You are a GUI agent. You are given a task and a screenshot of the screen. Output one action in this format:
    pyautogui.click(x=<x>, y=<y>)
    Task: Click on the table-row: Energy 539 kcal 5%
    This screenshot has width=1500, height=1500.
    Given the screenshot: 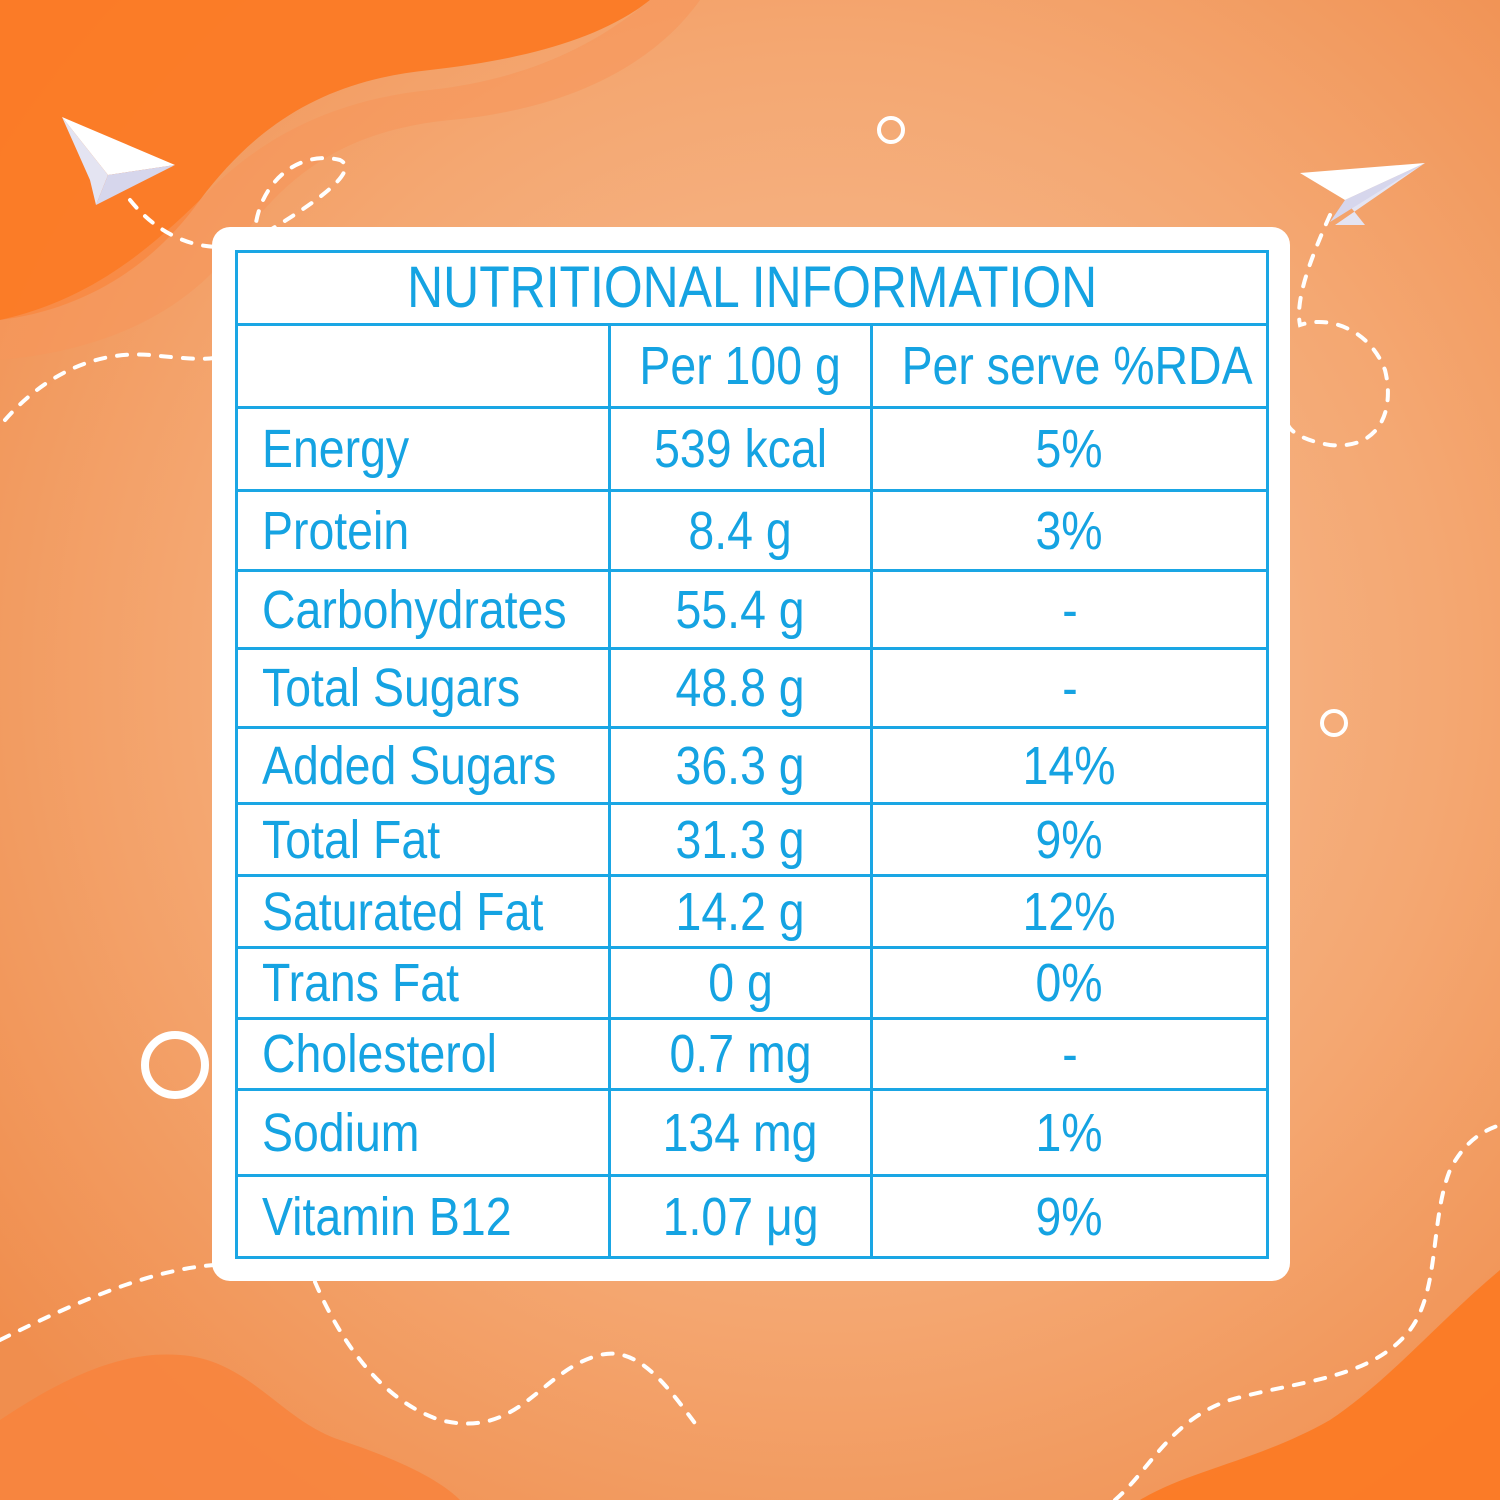 What is the action you would take?
    pyautogui.click(x=752, y=449)
    